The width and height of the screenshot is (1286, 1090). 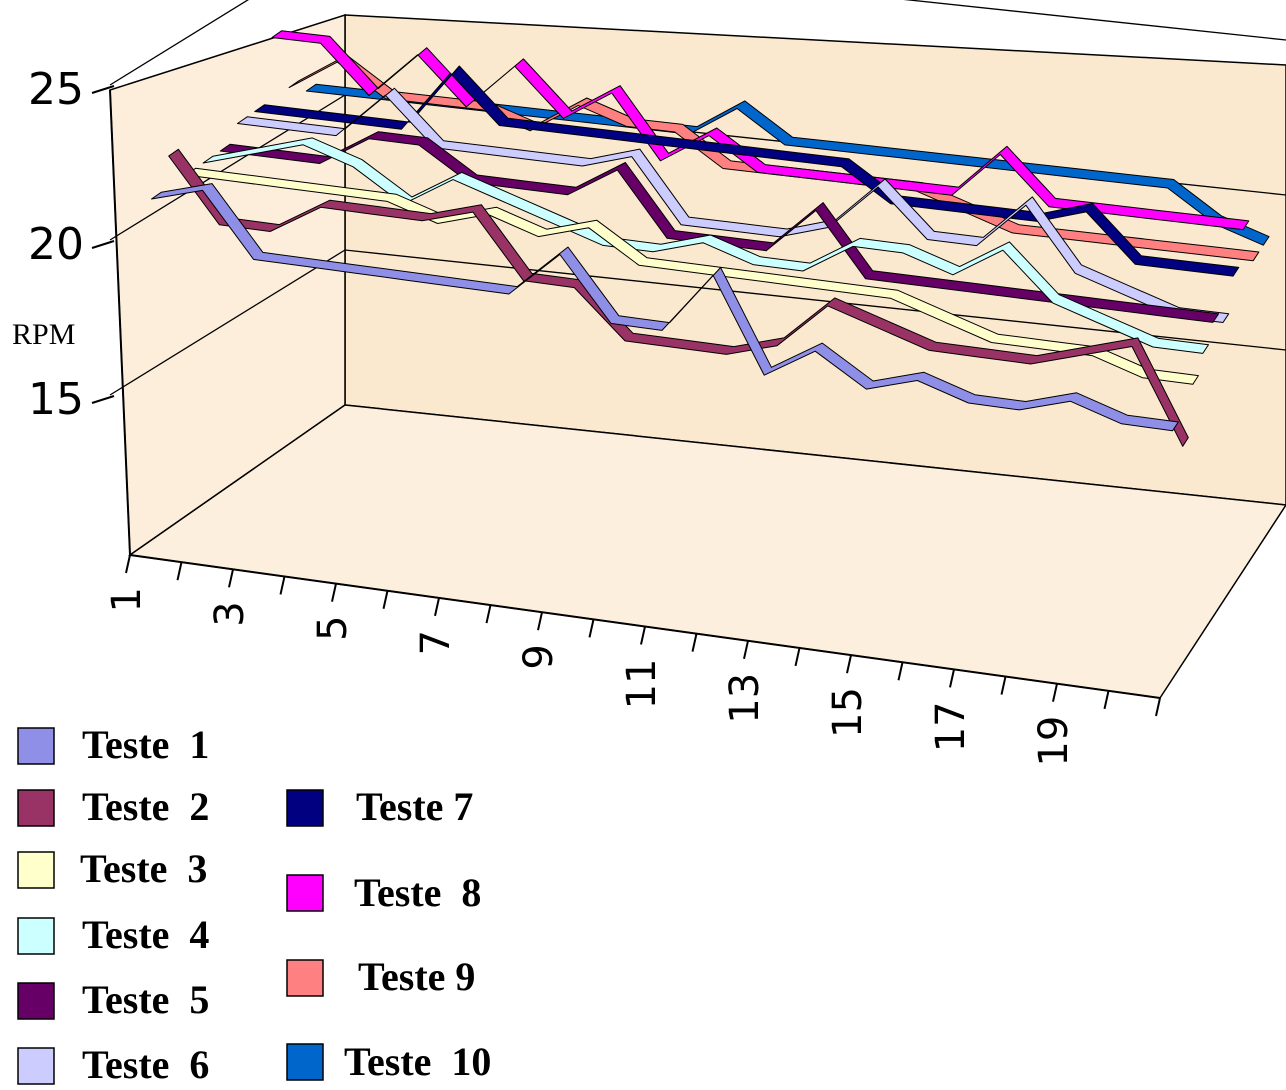 I want to click on y-tick-labels: 15 20 25, so click(x=56, y=244).